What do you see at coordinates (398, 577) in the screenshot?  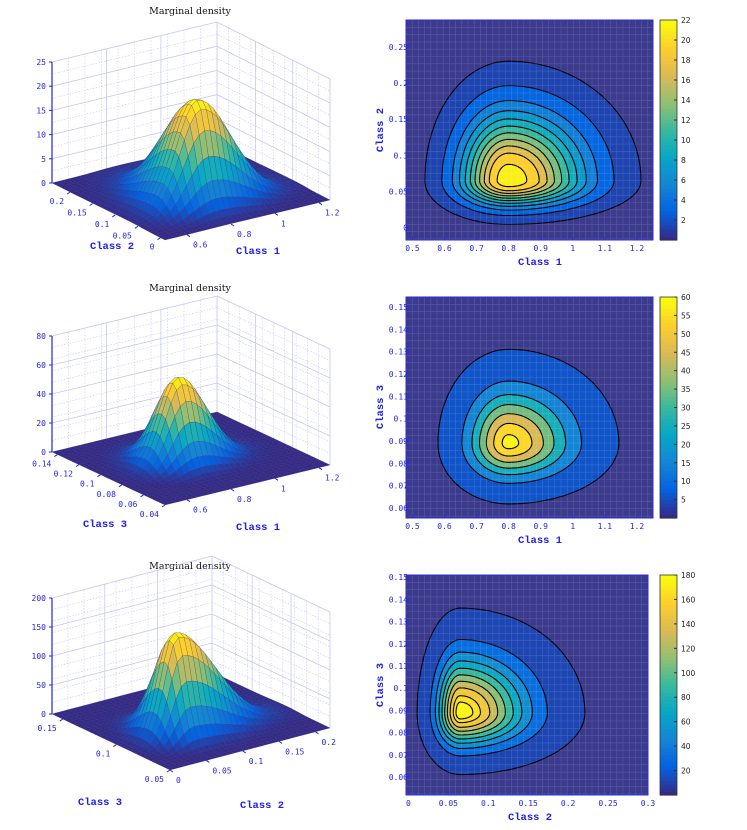 I see `y-tick-label: 0.15` at bounding box center [398, 577].